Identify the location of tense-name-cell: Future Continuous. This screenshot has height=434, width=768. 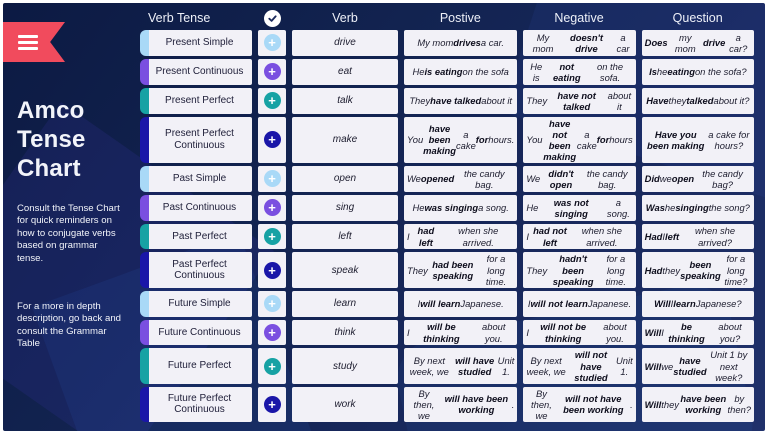
(196, 332).